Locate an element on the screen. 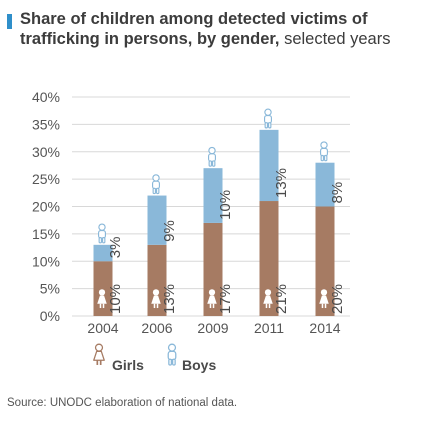 Image resolution: width=444 pixels, height=430 pixels. x-axis-tick-labels: 2004 2006 2009 2011 2014 is located at coordinates (213, 328).